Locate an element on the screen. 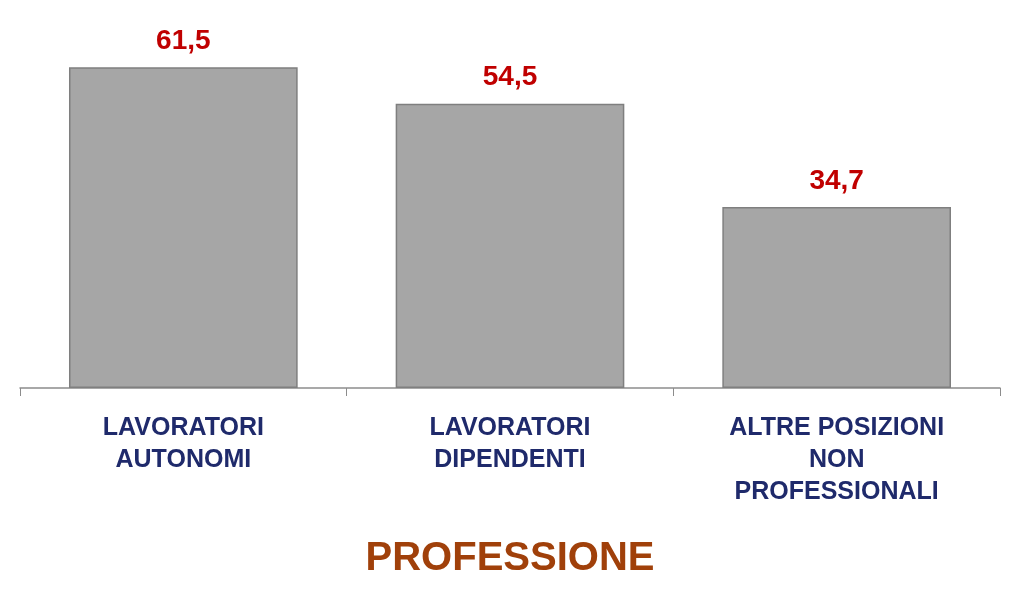  x-axis-title: PROFESSIONE is located at coordinates (510, 556).